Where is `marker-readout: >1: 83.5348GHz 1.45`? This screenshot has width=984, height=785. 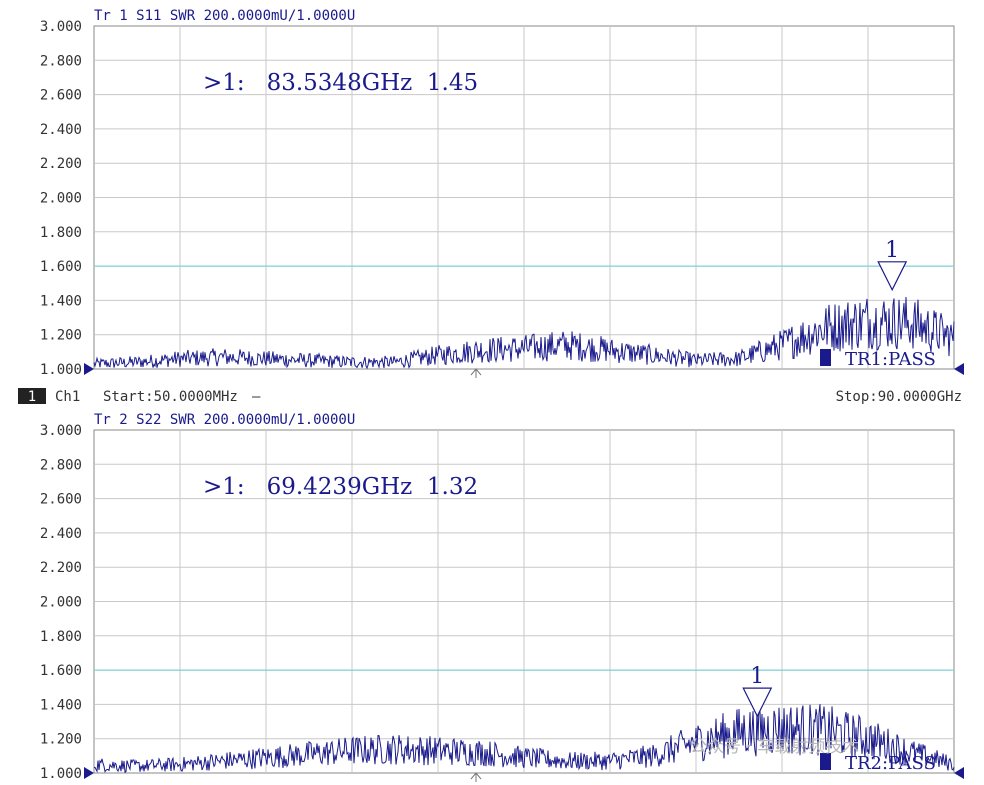 marker-readout: >1: 83.5348GHz 1.45 is located at coordinates (340, 83).